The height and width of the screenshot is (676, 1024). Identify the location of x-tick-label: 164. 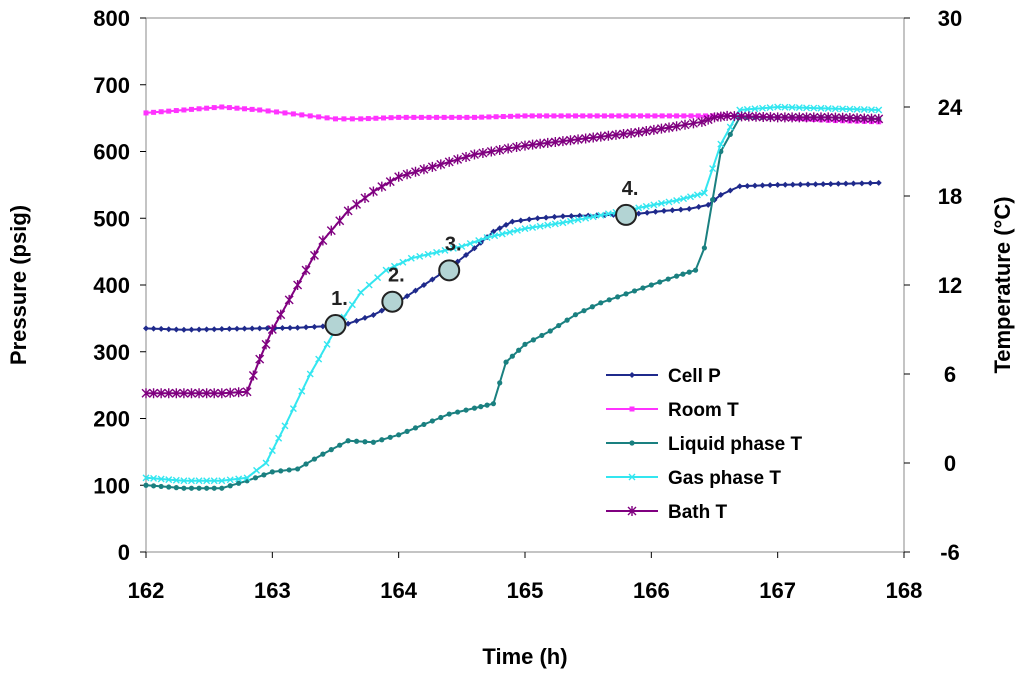
(398, 590).